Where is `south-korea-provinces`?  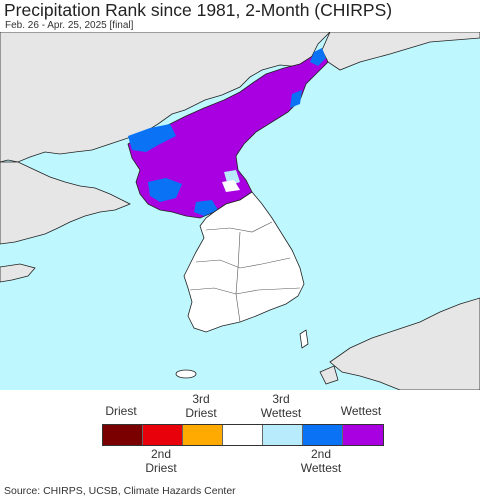
south-korea-provinces is located at coordinates (245, 272).